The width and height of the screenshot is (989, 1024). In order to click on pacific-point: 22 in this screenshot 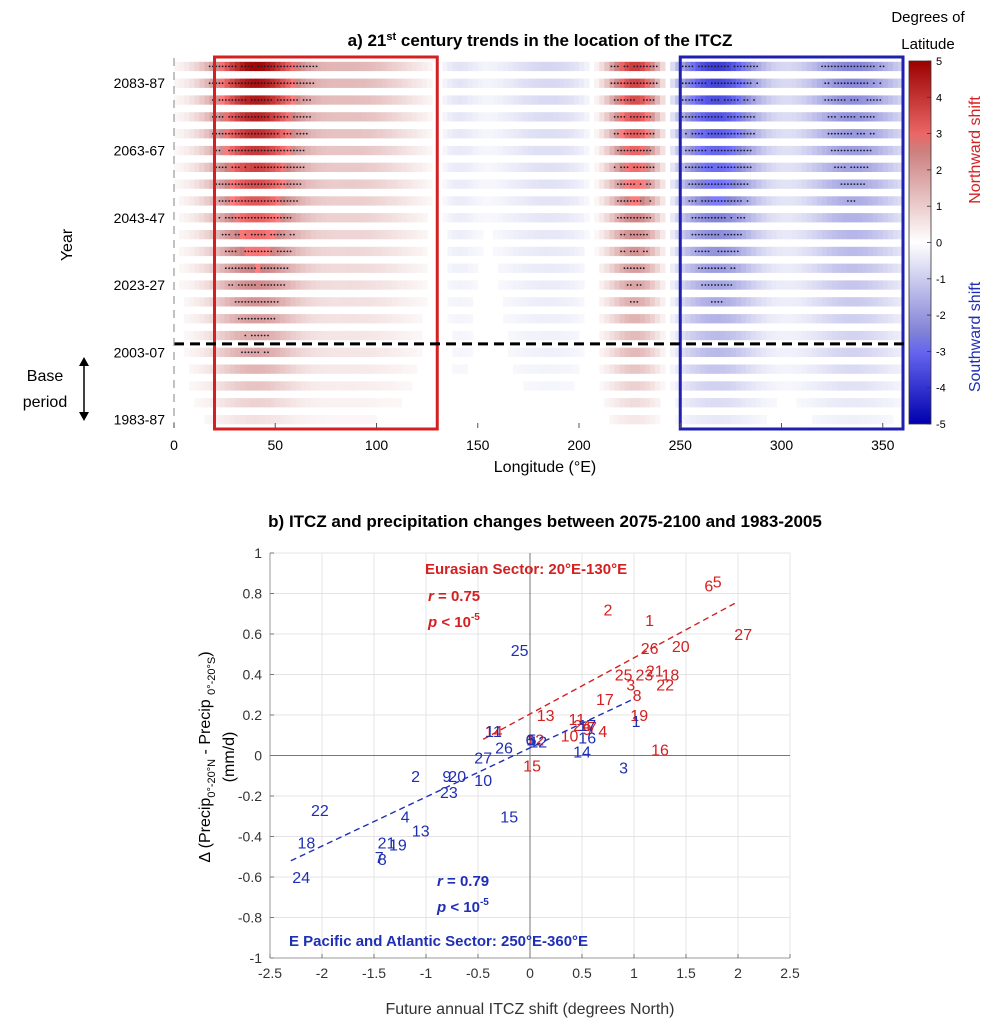, I will do `click(320, 811)`.